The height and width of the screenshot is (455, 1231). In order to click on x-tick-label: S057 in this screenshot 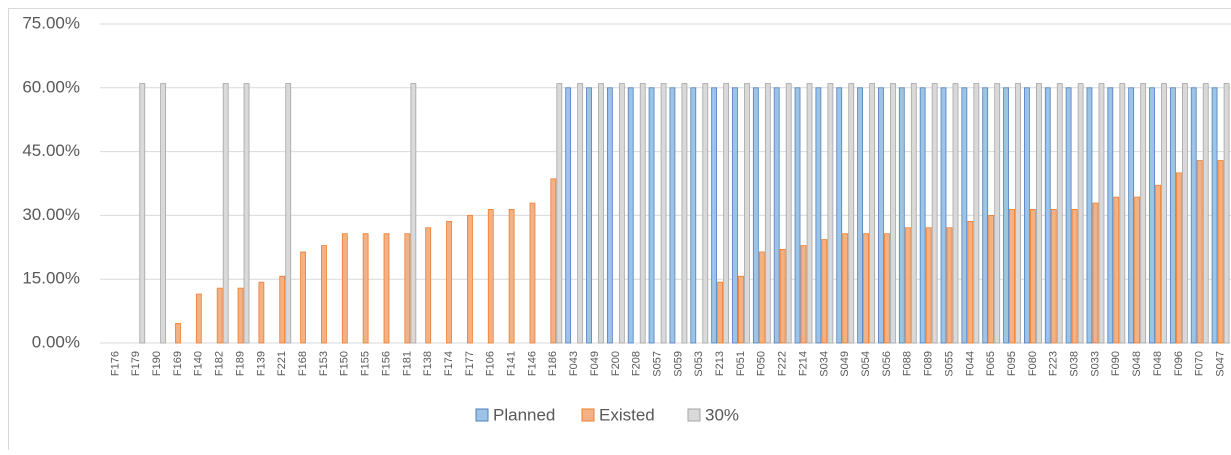, I will do `click(657, 364)`.